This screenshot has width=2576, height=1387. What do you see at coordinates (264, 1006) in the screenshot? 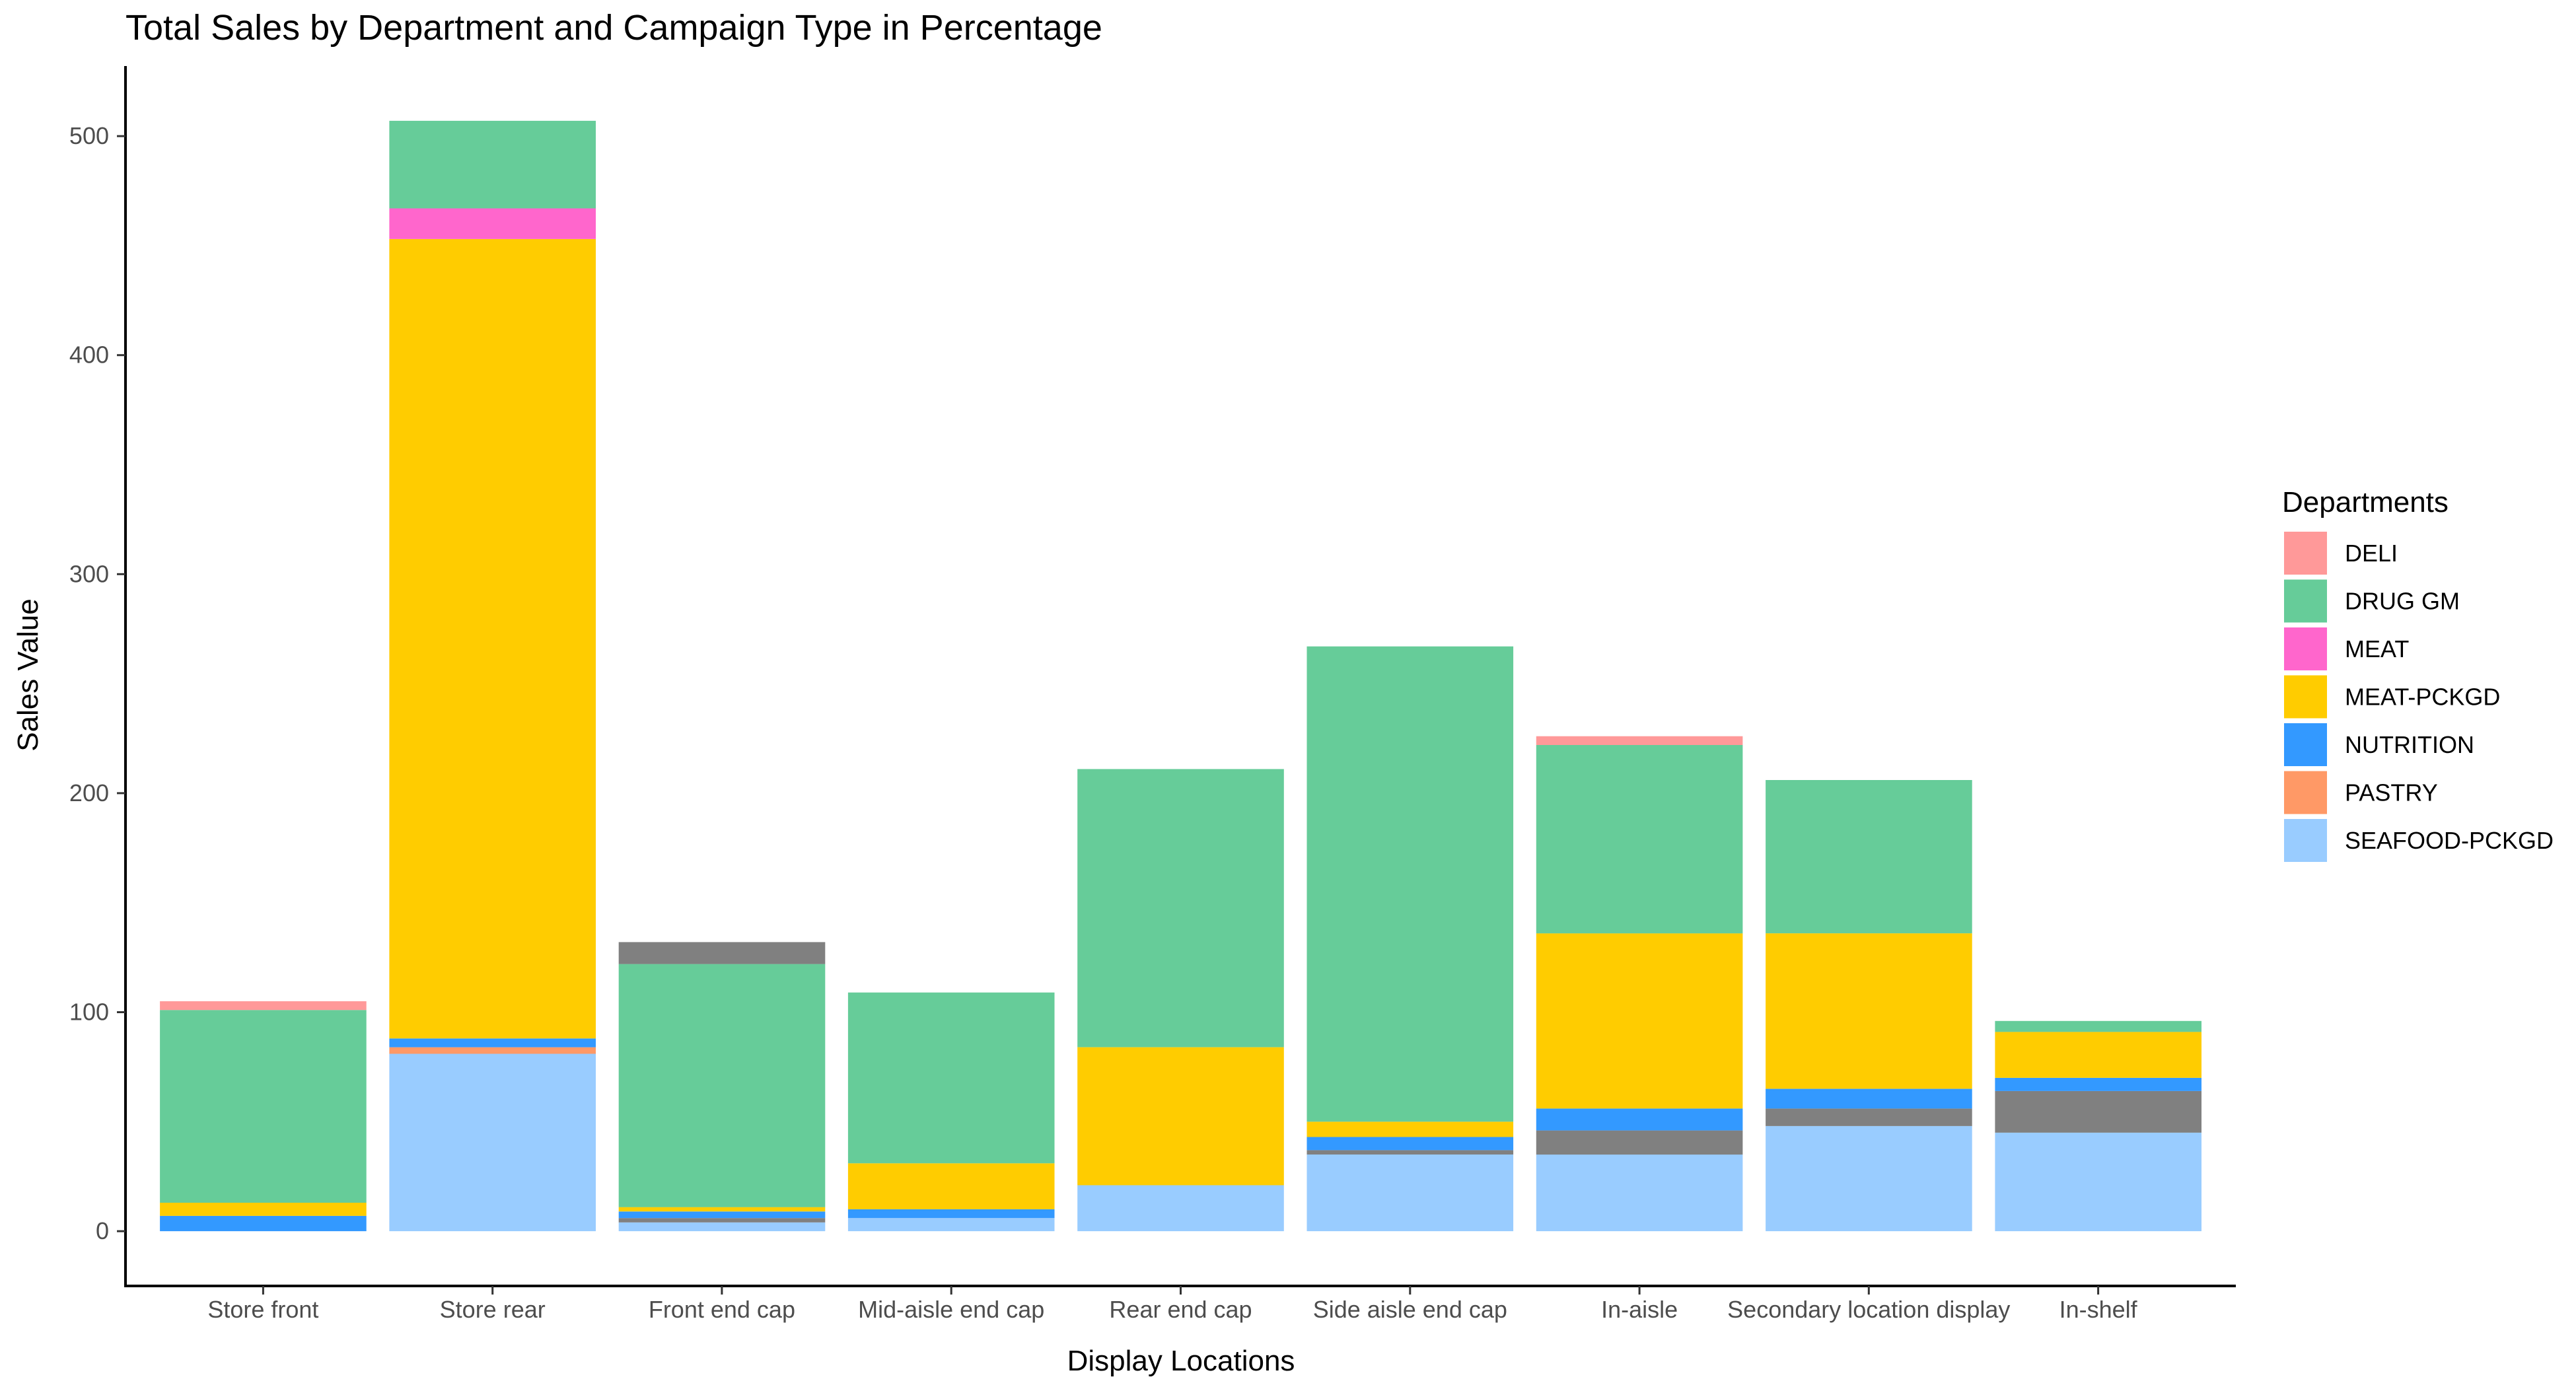
I see `bar-segment-store-front-deli` at bounding box center [264, 1006].